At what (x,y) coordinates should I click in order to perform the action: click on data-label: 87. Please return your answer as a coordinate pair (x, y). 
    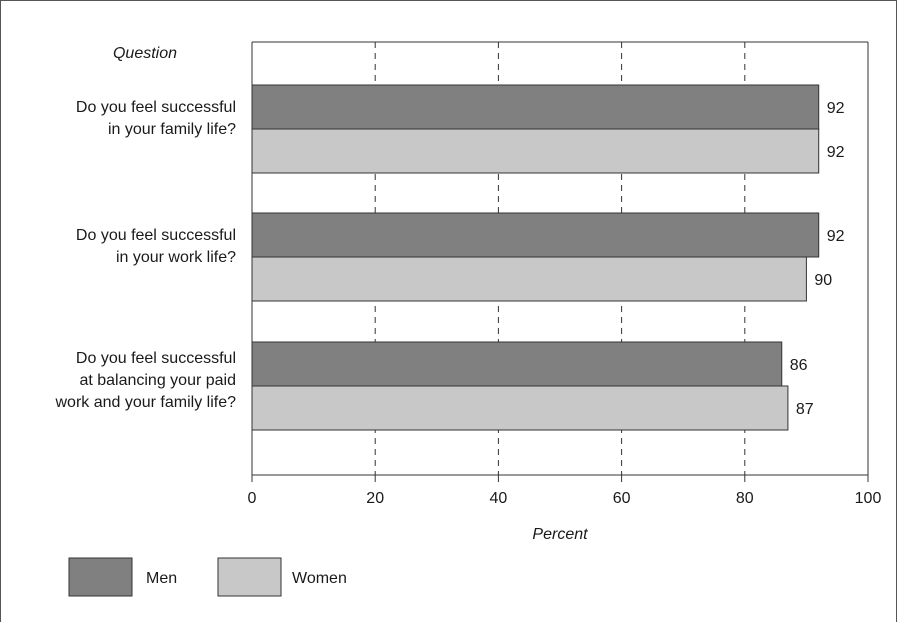
    Looking at the image, I should click on (805, 409).